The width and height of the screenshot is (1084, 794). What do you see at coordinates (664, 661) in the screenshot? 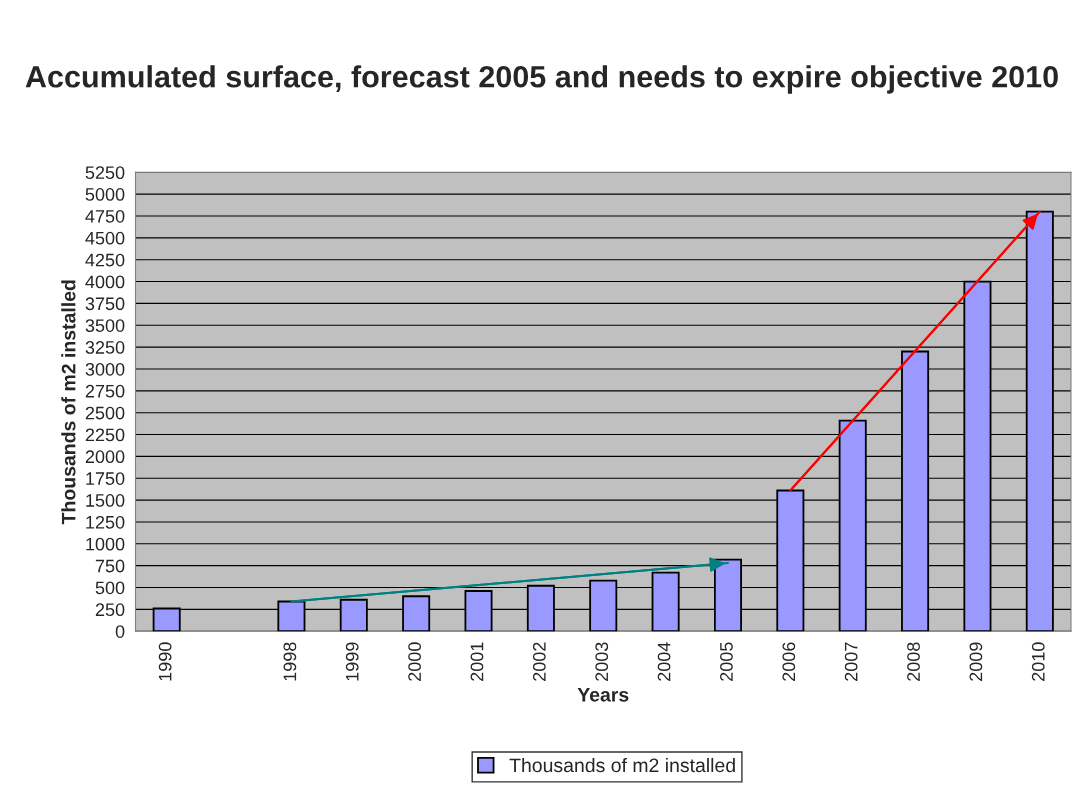
I see `x-tick-label: 2004` at bounding box center [664, 661].